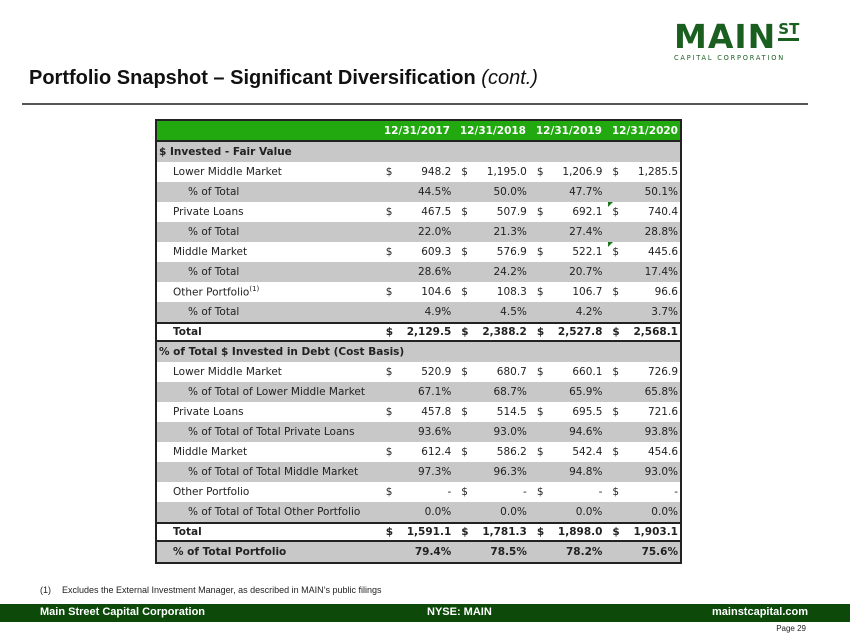 The image size is (850, 638). What do you see at coordinates (504, 532) in the screenshot?
I see `cell-value: 1,781.3` at bounding box center [504, 532].